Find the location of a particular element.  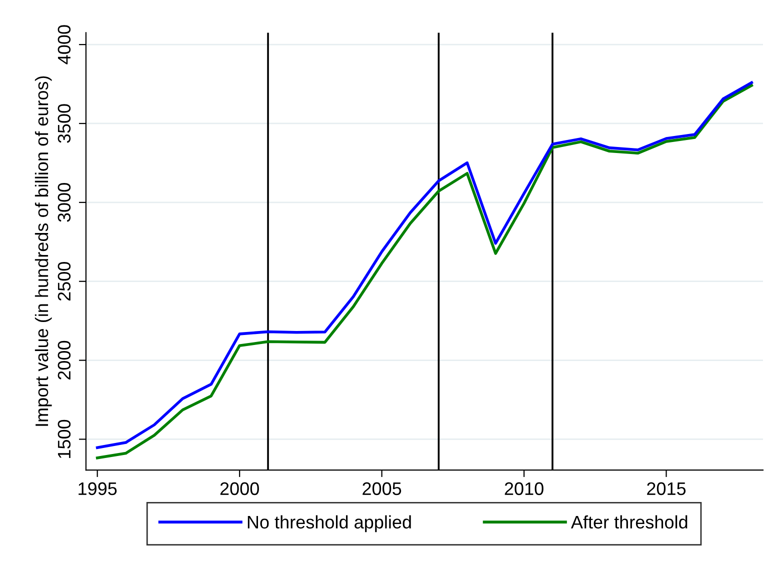

y-tick-label: 3000 is located at coordinates (64, 202).